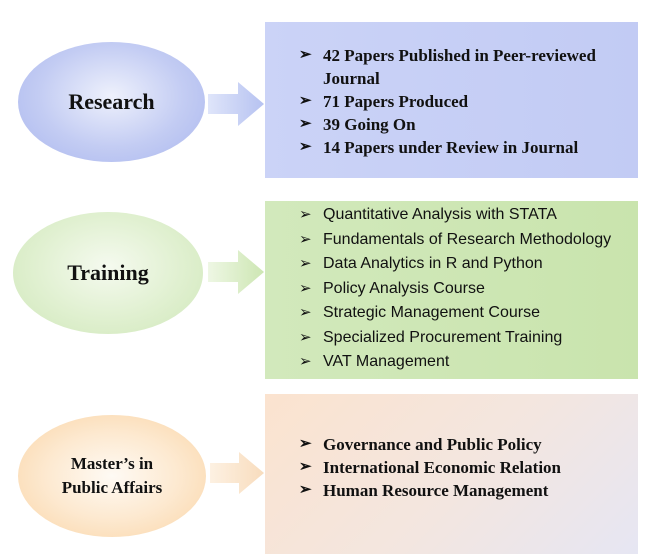  Describe the element at coordinates (424, 490) in the screenshot. I see `list-item: ➢ Human Resource Management` at that location.